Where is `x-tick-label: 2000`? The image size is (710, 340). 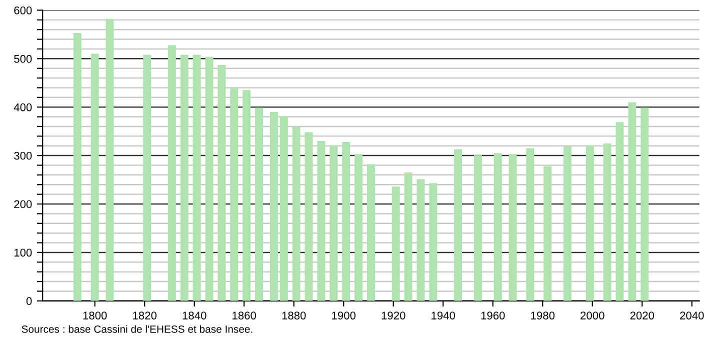
x-tick-label: 2000 is located at coordinates (592, 316).